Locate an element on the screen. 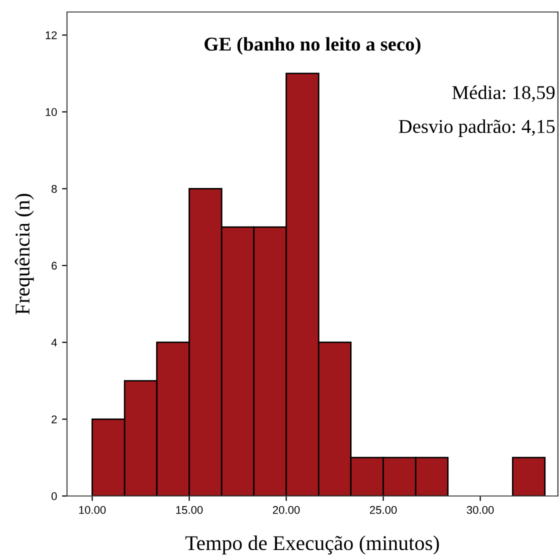 Image resolution: width=559 pixels, height=555 pixels. x-tick-label: 15.00 is located at coordinates (189, 510).